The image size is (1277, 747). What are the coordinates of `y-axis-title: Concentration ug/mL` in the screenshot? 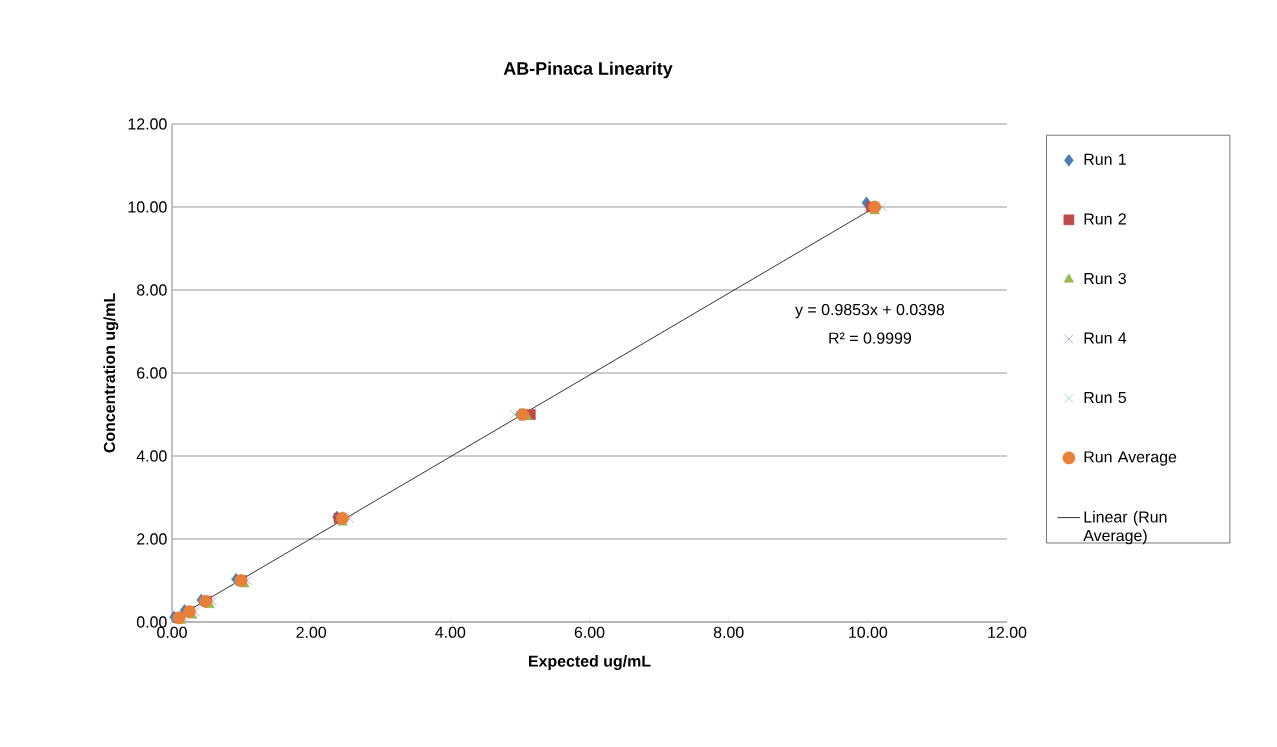 It's located at (111, 373).